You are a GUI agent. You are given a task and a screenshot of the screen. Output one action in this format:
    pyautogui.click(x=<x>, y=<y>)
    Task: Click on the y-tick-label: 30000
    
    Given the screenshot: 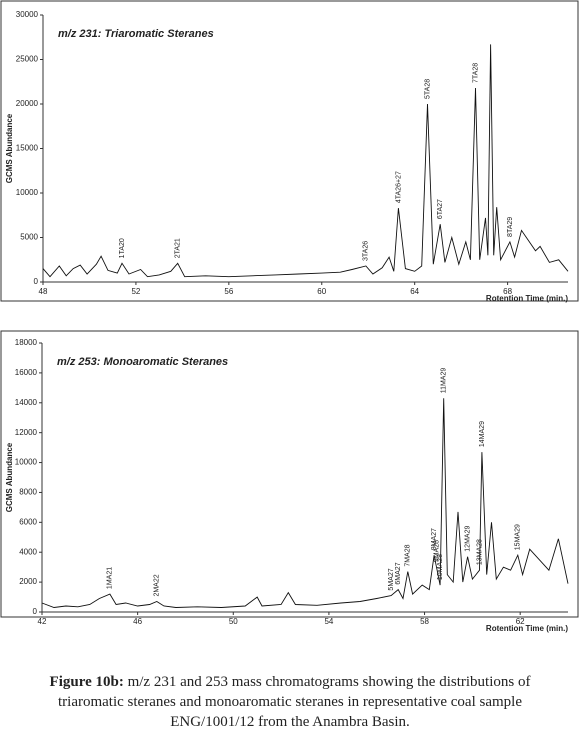 What is the action you would take?
    pyautogui.click(x=27, y=14)
    